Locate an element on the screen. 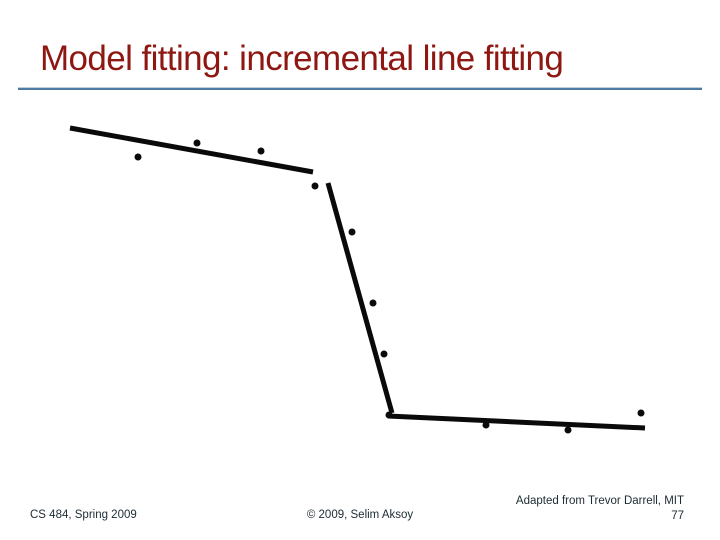  slide-title: Model fitting: incremental line fitting is located at coordinates (302, 58).